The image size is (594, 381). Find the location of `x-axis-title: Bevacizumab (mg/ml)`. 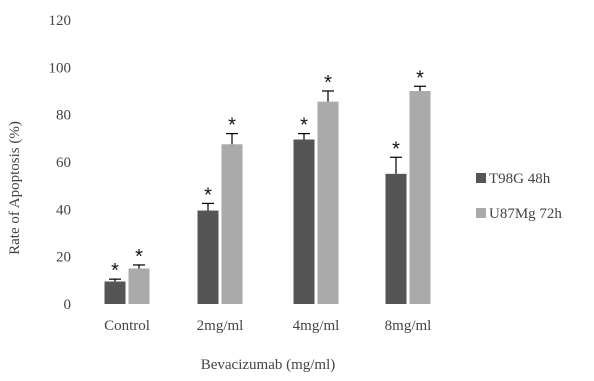

x-axis-title: Bevacizumab (mg/ml) is located at coordinates (268, 365).